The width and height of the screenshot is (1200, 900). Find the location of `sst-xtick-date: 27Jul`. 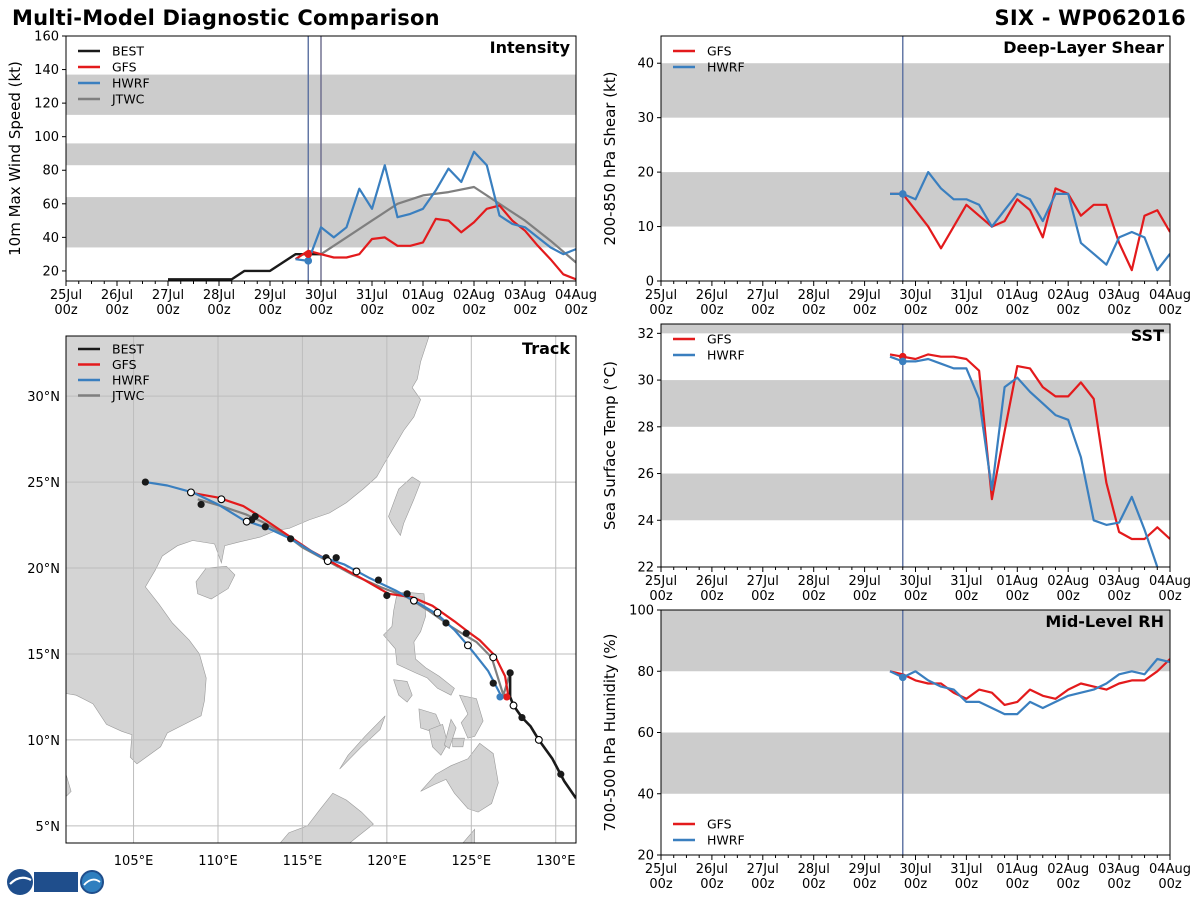

sst-xtick-date: 27Jul is located at coordinates (763, 581).